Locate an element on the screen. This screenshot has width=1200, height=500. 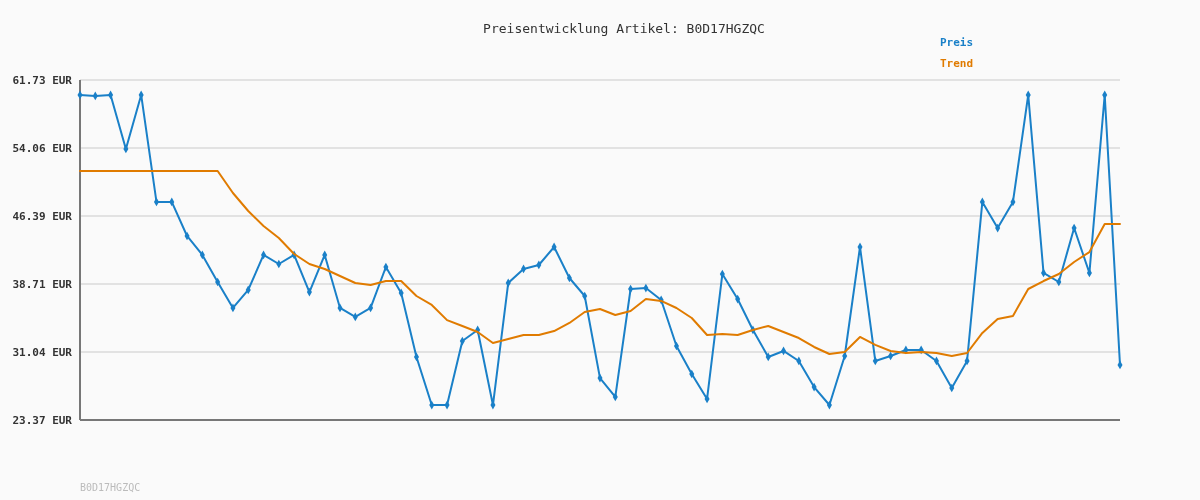
y-tick-label: 54.06 EUR is located at coordinates (42, 148).